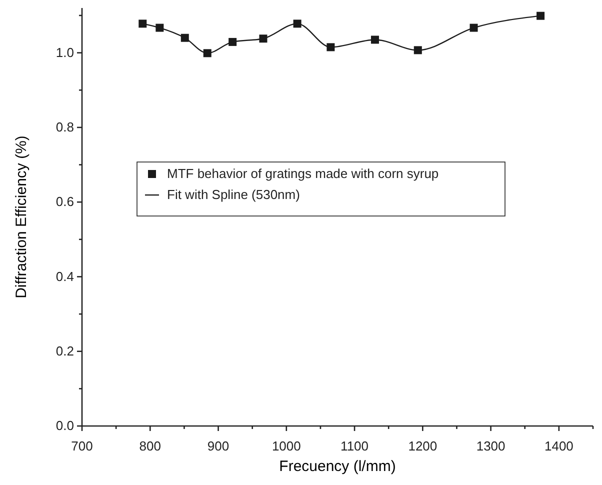  Describe the element at coordinates (65, 351) in the screenshot. I see `y-tick-label: 0.2` at that location.